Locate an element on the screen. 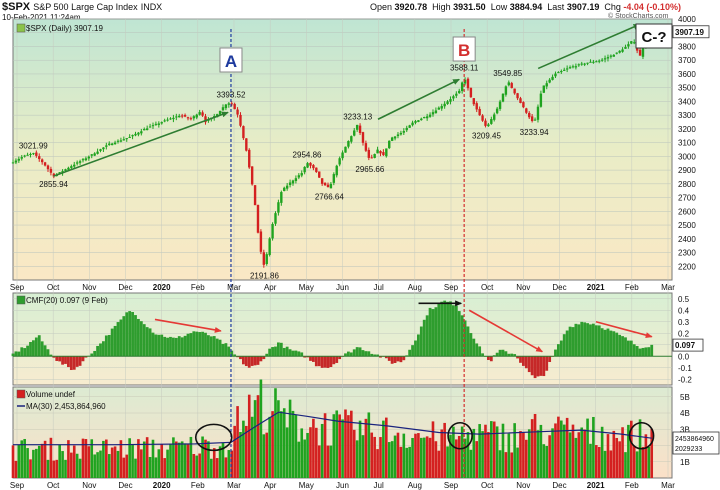 This screenshot has height=490, width=720. price-tick-label: 2900 is located at coordinates (687, 170).